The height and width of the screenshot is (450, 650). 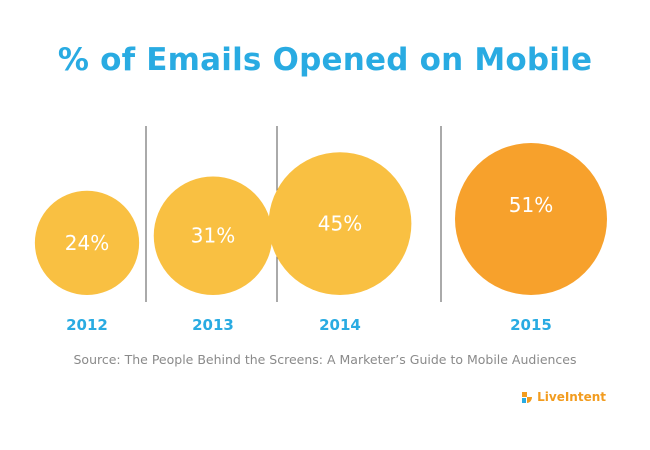 What do you see at coordinates (213, 236) in the screenshot?
I see `value-label-2013: 31%` at bounding box center [213, 236].